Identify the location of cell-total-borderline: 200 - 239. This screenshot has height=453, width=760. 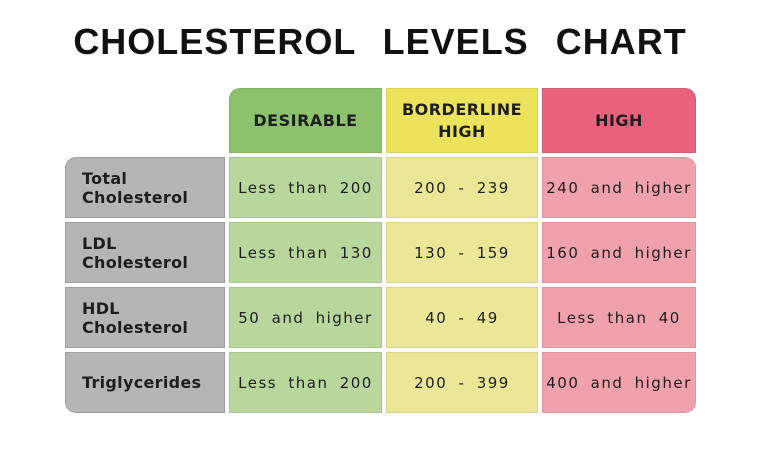
(462, 187).